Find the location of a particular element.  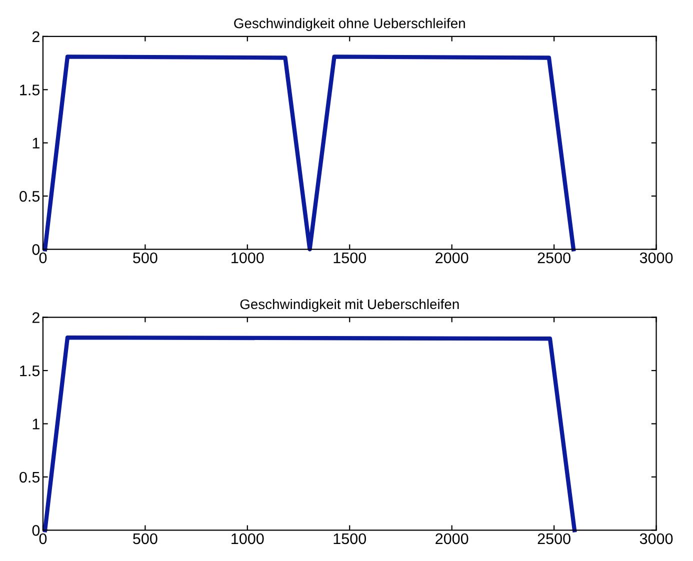

chart-title: Geschwindigkeit ohne Ueberschleifen is located at coordinates (349, 25).